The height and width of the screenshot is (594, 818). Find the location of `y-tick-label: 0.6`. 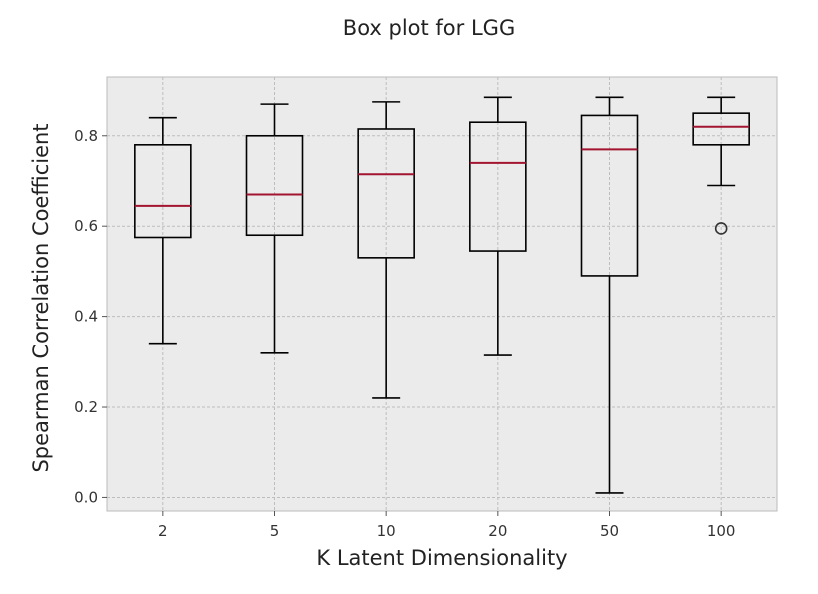

y-tick-label: 0.6 is located at coordinates (86, 226).